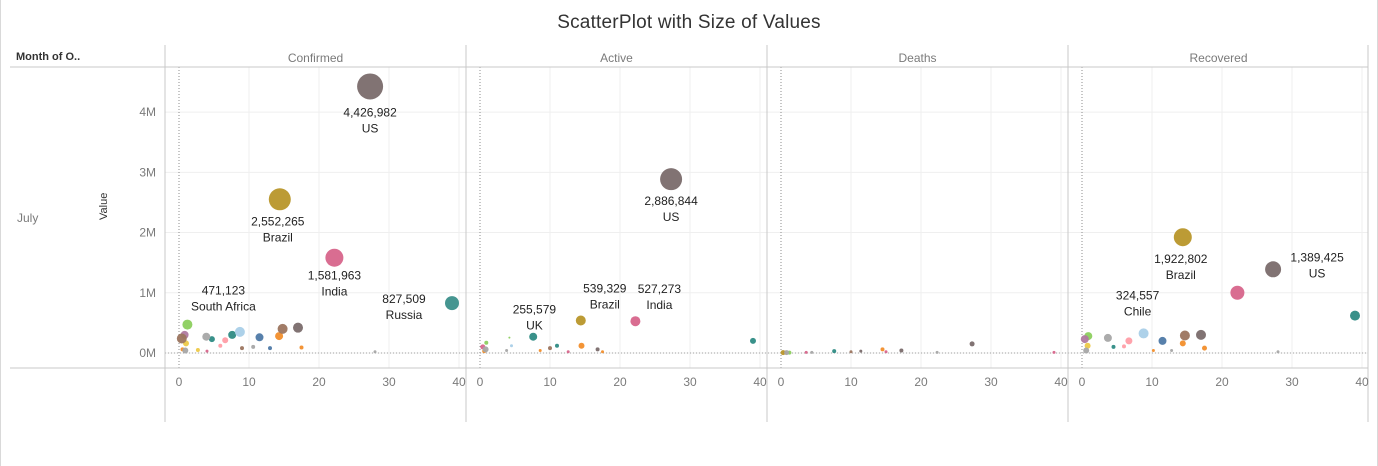  What do you see at coordinates (1218, 58) in the screenshot?
I see `pane-header-recovered: Recovered` at bounding box center [1218, 58].